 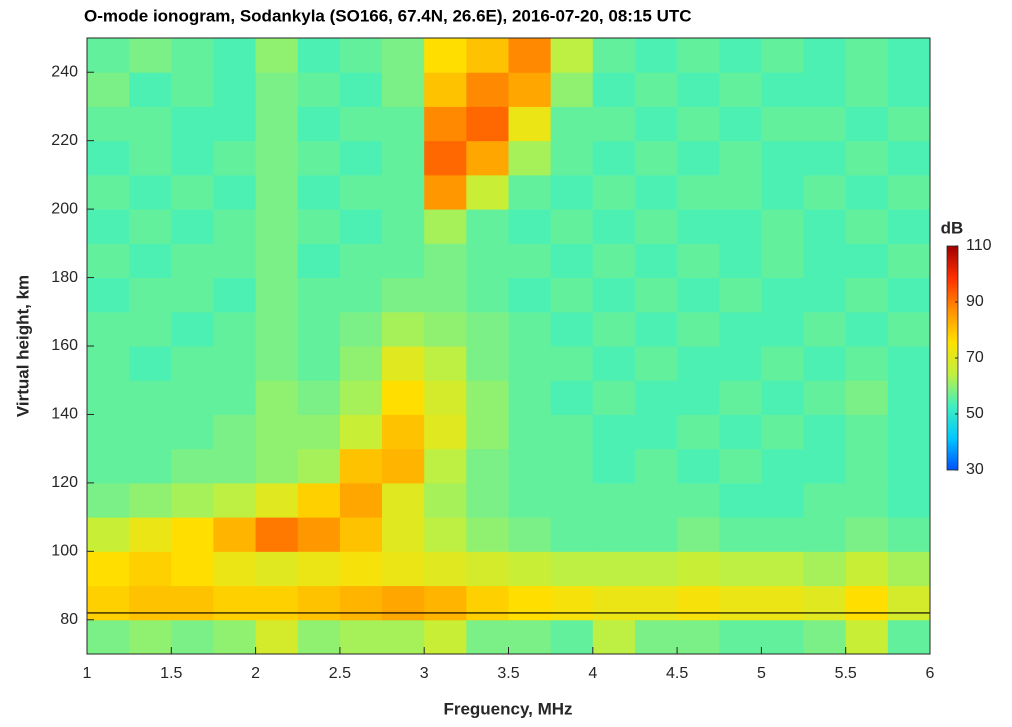 I want to click on colorbar-tick-label: 30, so click(x=975, y=469).